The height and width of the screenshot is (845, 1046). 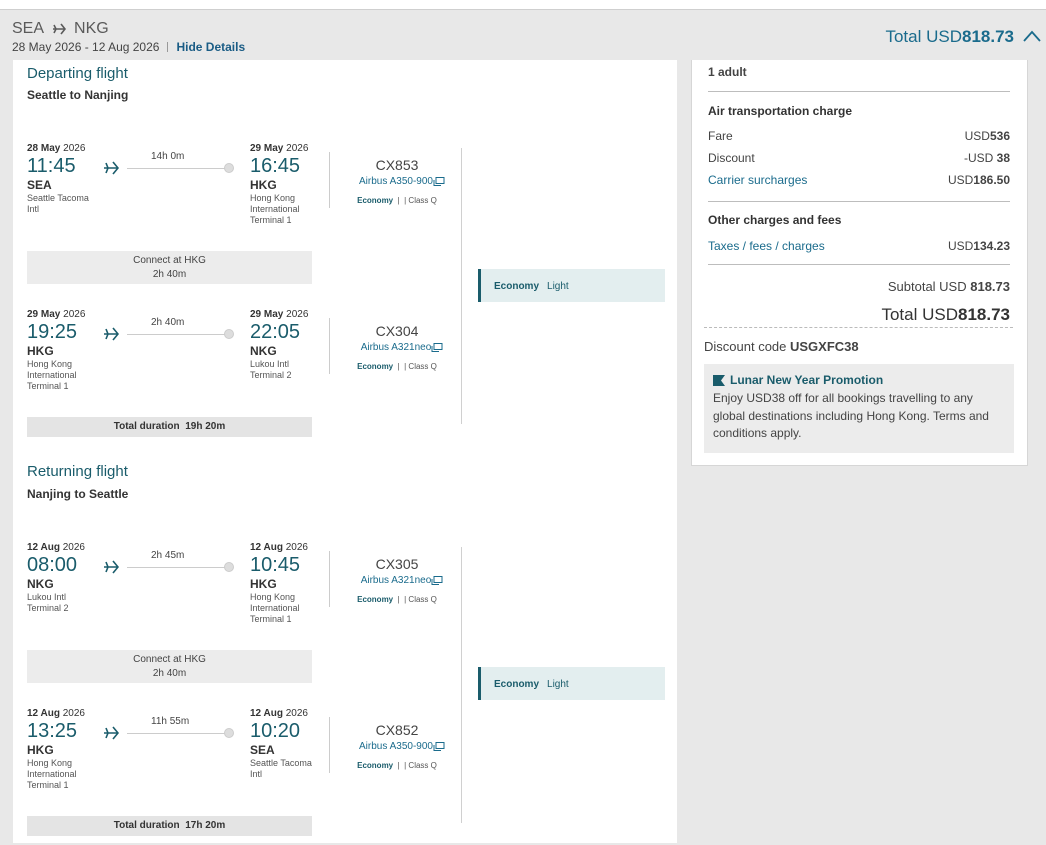 What do you see at coordinates (44, 148) in the screenshot?
I see `dep-date: 28 May` at bounding box center [44, 148].